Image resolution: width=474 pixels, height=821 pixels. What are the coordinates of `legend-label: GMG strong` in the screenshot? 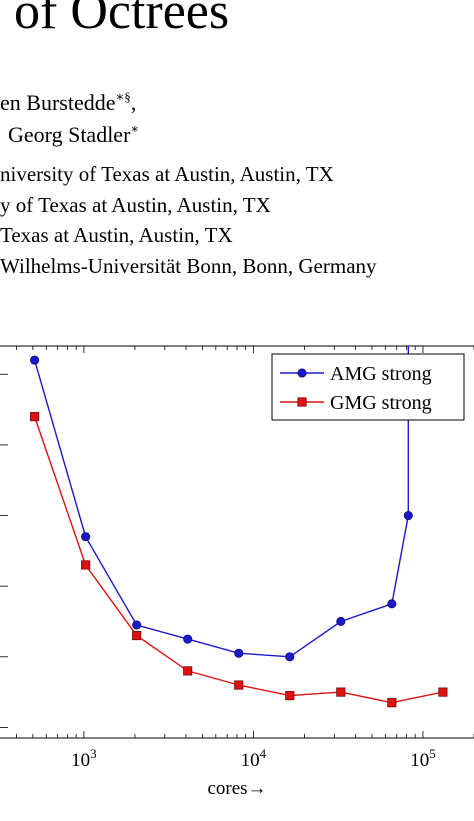 It's located at (381, 403).